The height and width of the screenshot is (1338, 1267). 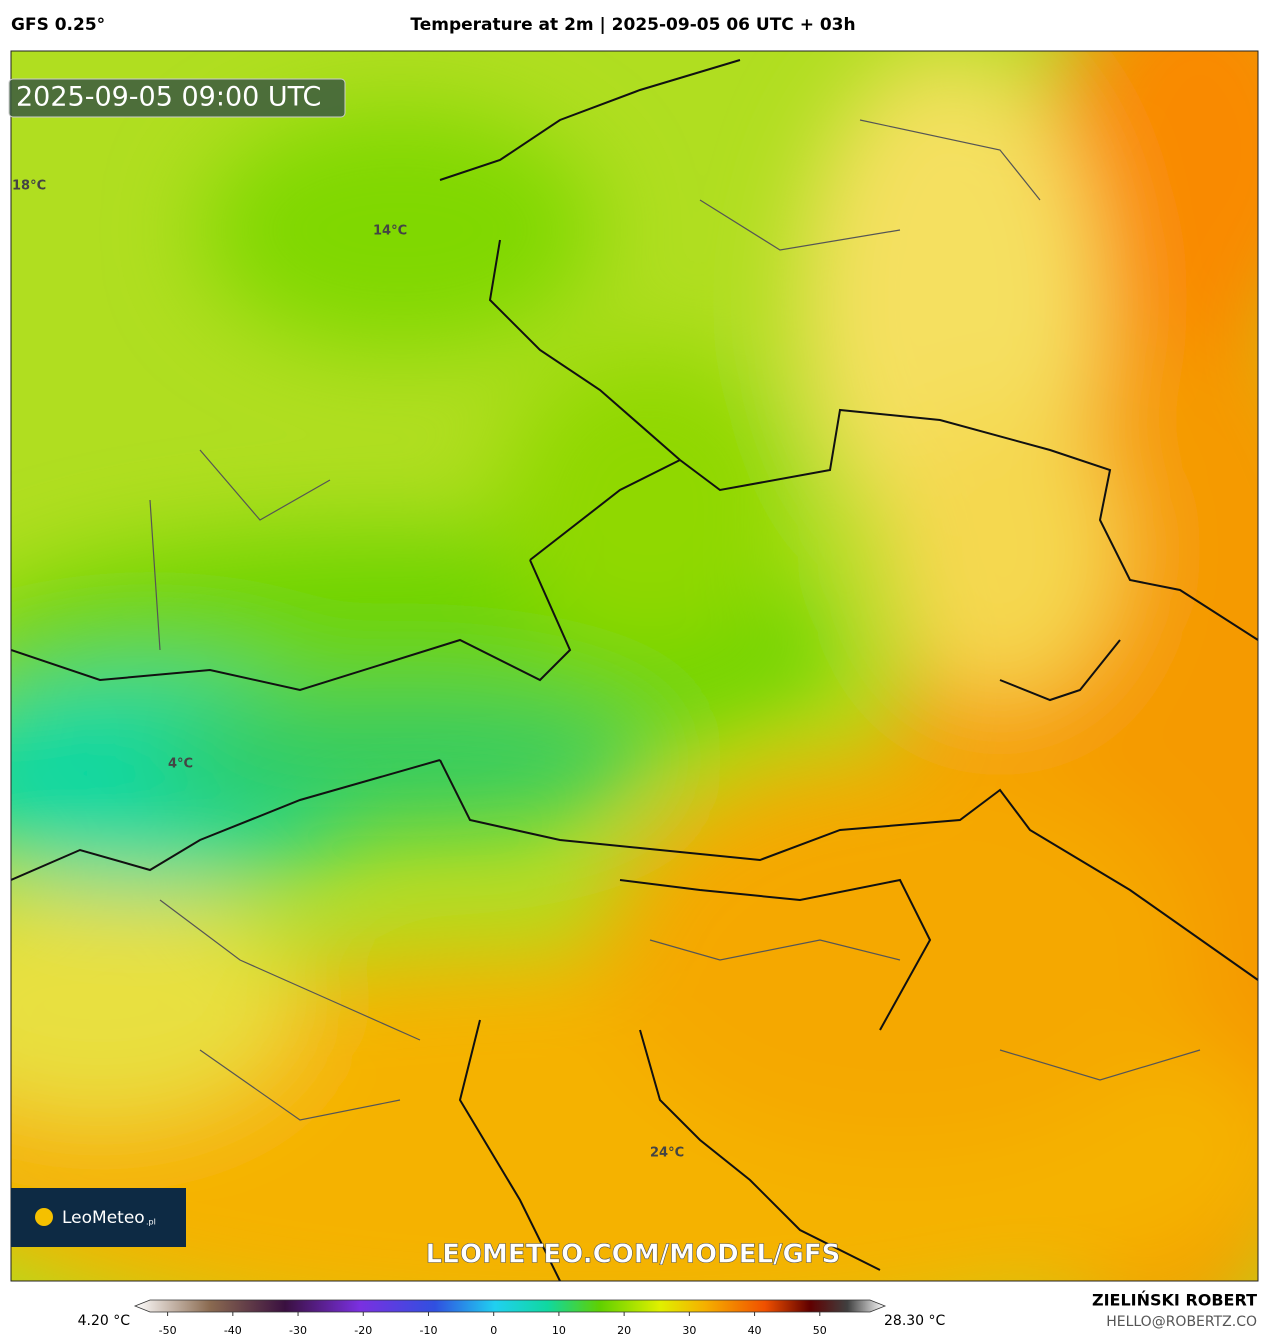 I want to click on colorbar-tick-label: 20, so click(x=624, y=1330).